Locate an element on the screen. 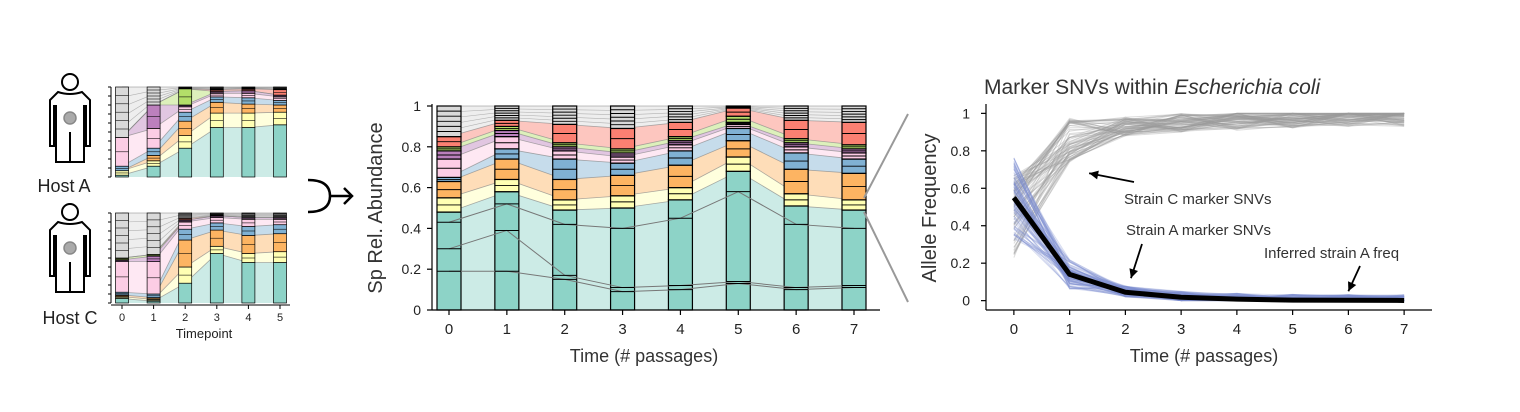  band-pink is located at coordinates (201, 255).